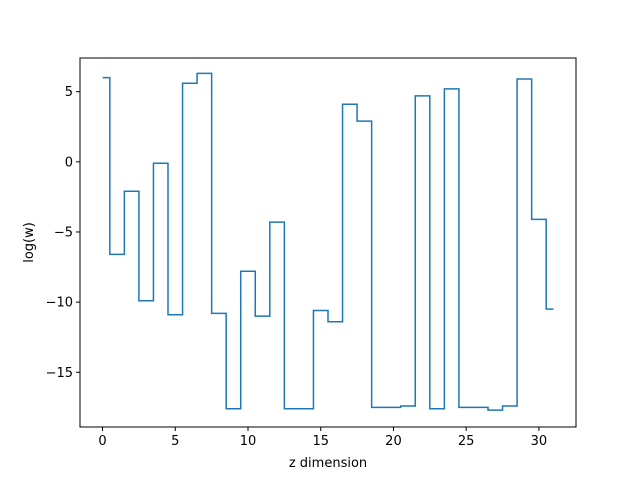 The height and width of the screenshot is (480, 640). Describe the element at coordinates (539, 441) in the screenshot. I see `x-tick-label: 30` at that location.